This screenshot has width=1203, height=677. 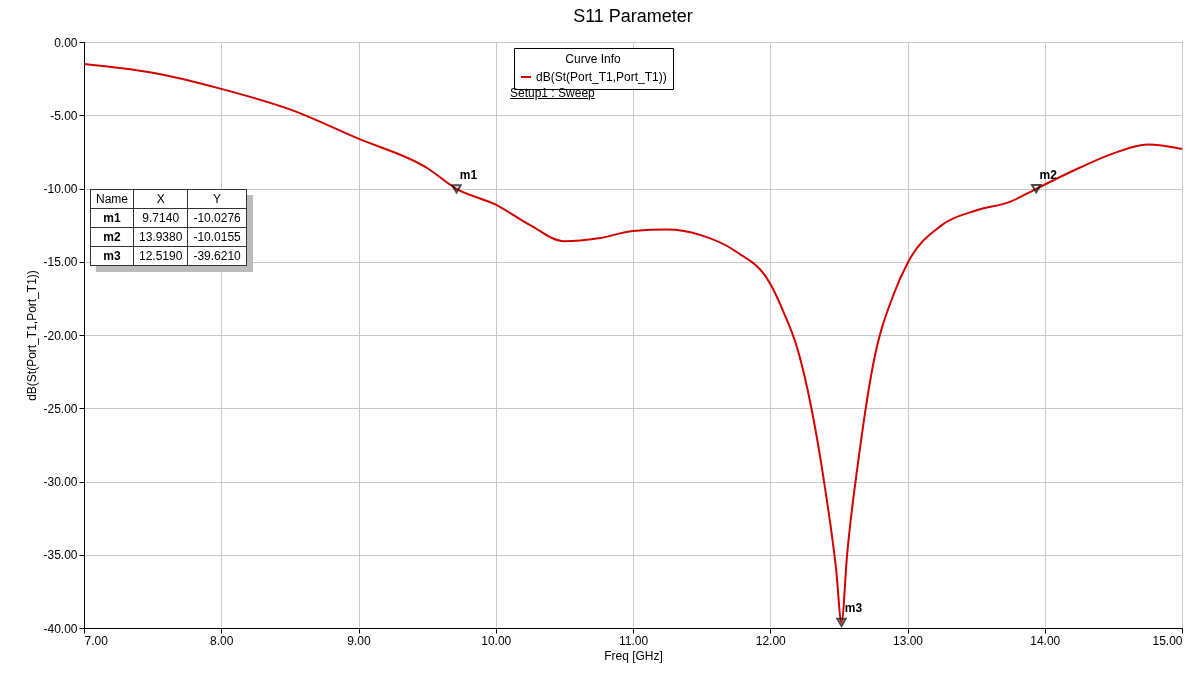 What do you see at coordinates (60, 628) in the screenshot?
I see `y-tick-label: -40.00` at bounding box center [60, 628].